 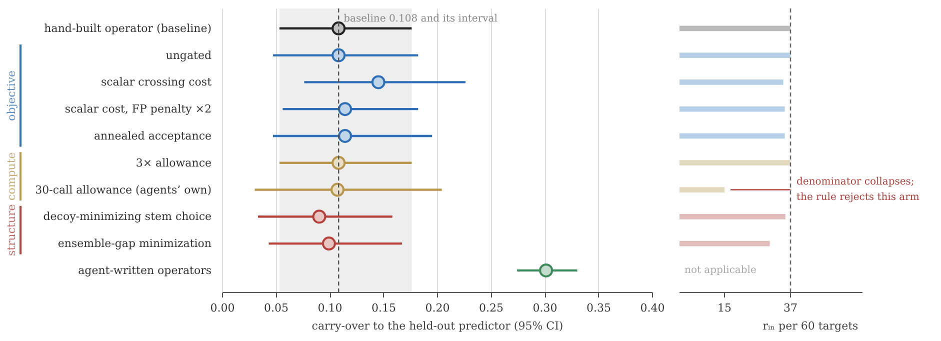 What do you see at coordinates (652, 308) in the screenshot?
I see `x-tick-label: 0.40` at bounding box center [652, 308].